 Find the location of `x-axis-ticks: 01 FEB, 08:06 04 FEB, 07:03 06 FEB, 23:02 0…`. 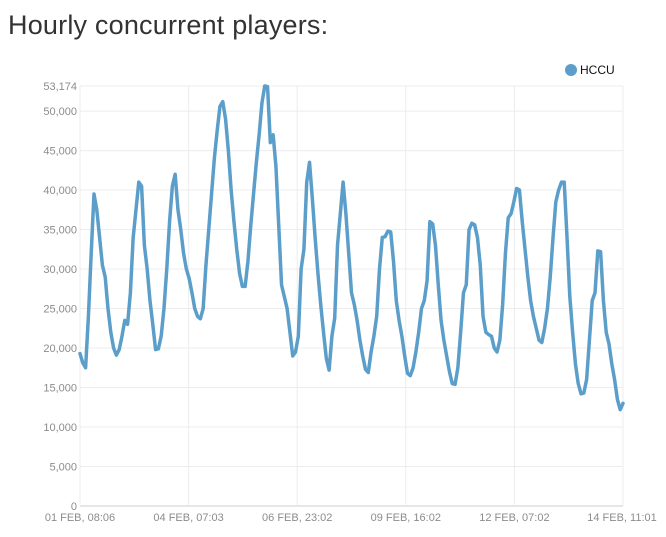

x-axis-ticks: 01 FEB, 08:06 04 FEB, 07:03 06 FEB, 23:02 0… is located at coordinates (351, 518).